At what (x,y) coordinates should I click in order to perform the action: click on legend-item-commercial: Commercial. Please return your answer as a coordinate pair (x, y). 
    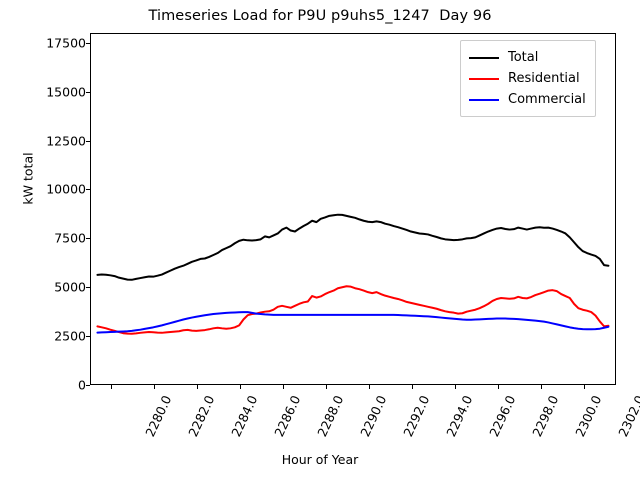
    Looking at the image, I should click on (527, 99).